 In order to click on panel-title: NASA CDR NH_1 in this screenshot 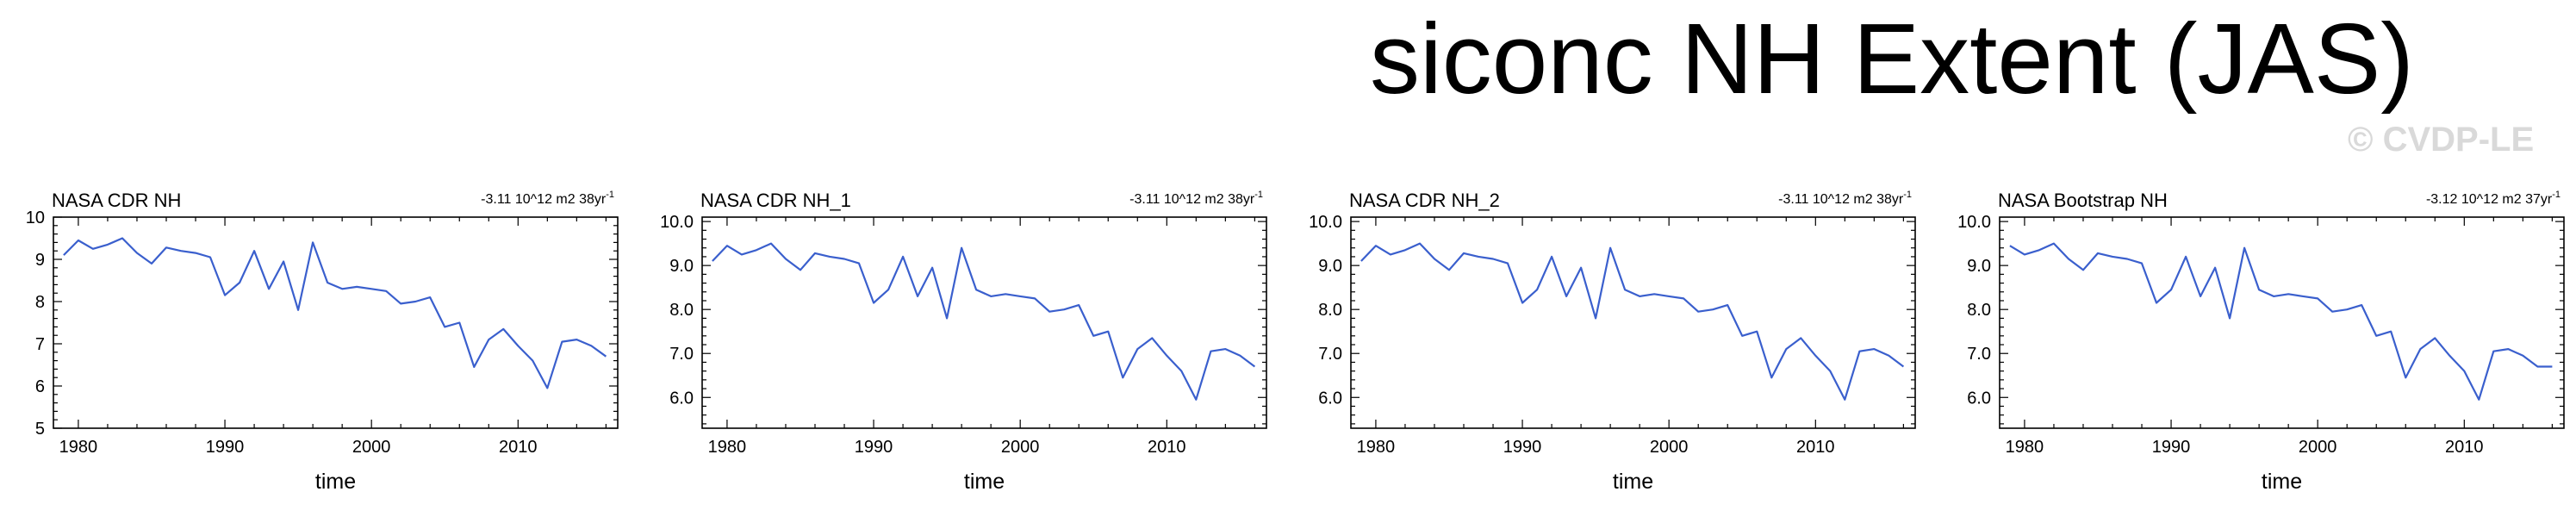, I will do `click(776, 200)`.